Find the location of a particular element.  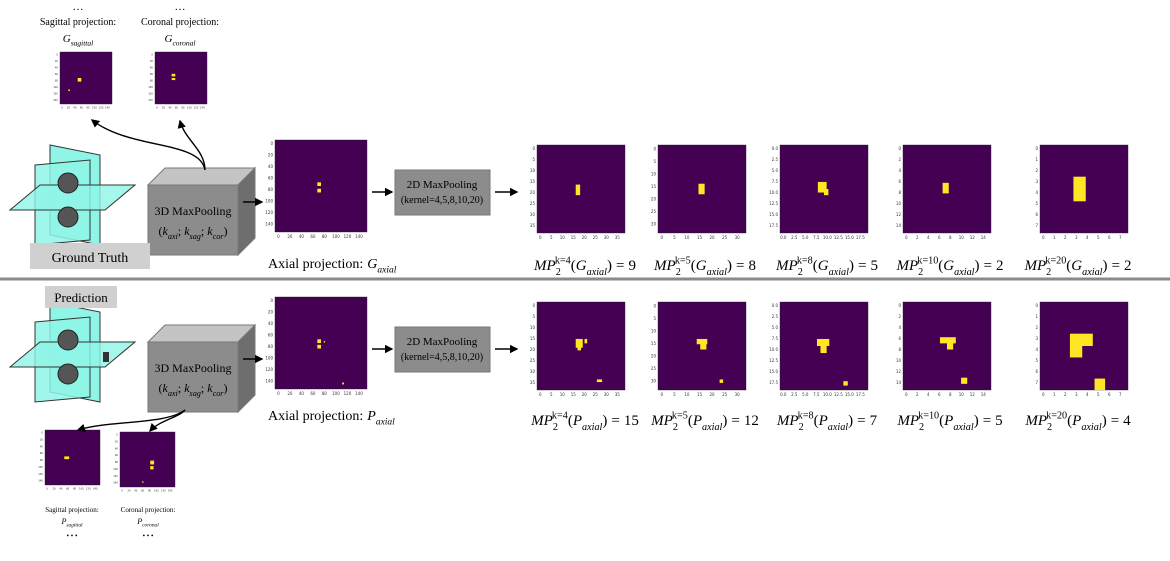

x-tick-label: 4 is located at coordinates (1087, 394).